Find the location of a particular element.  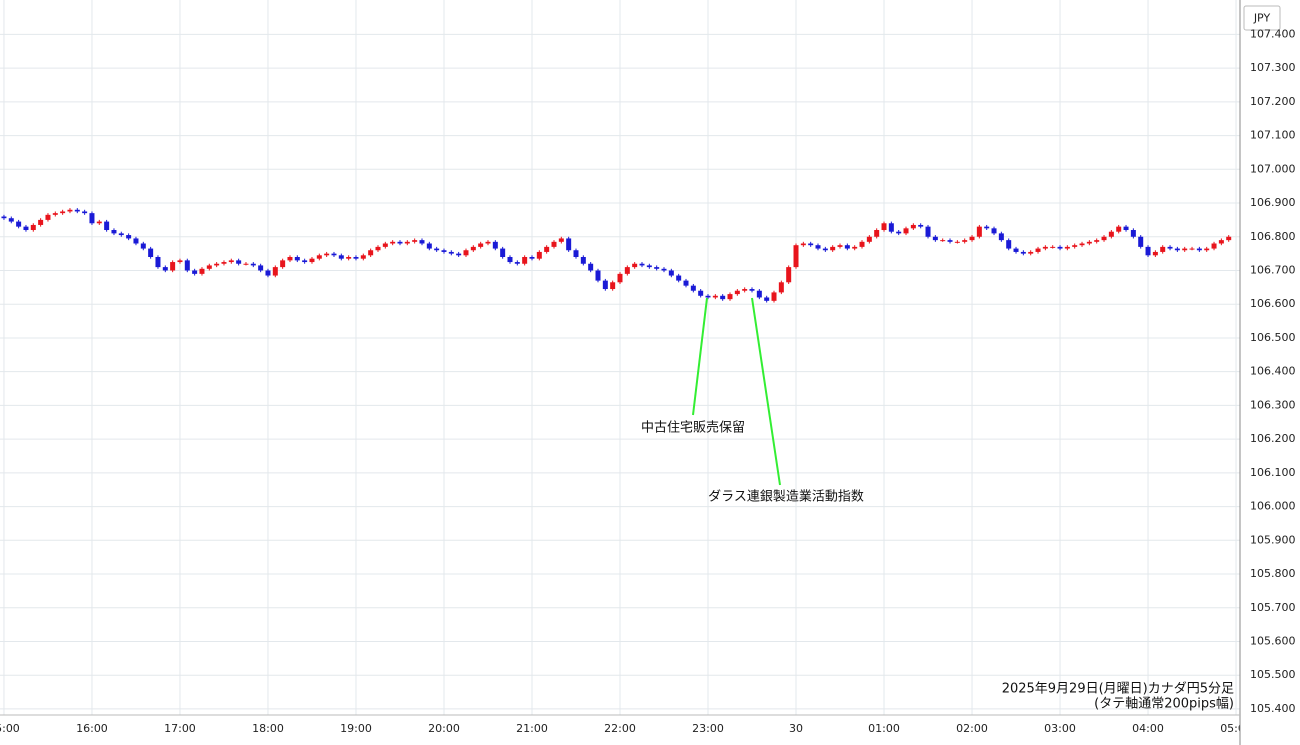

annotation: ダラス連銀製造業活動指数 is located at coordinates (786, 497).